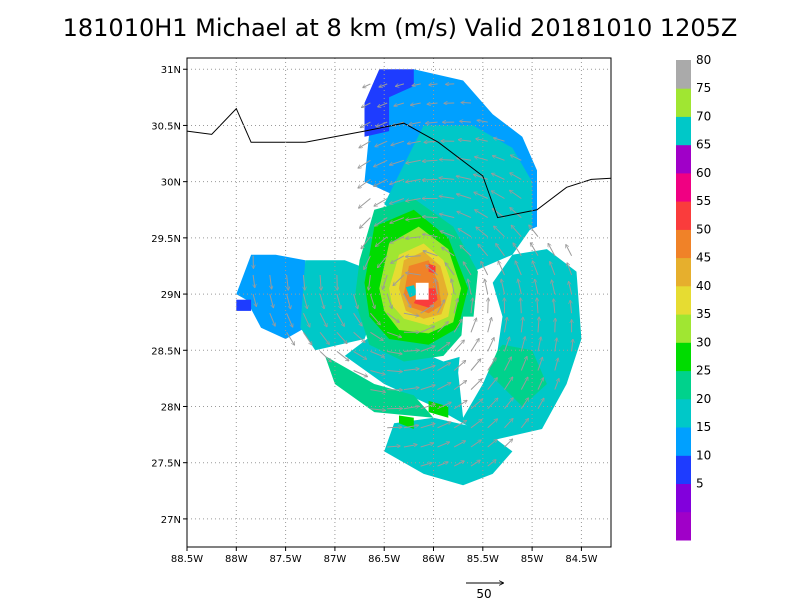 This screenshot has width=800, height=600. What do you see at coordinates (433, 559) in the screenshot?
I see `x-tick-label-5: 86W` at bounding box center [433, 559].